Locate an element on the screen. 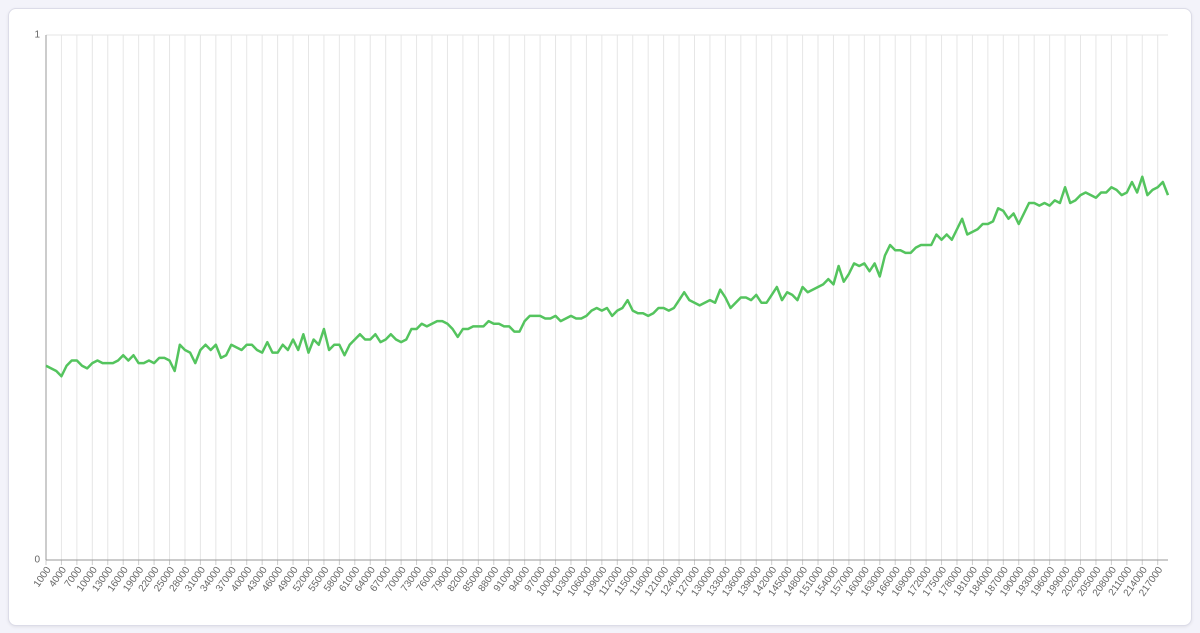 The height and width of the screenshot is (633, 1200). y-tick-label: 1 is located at coordinates (37, 35).